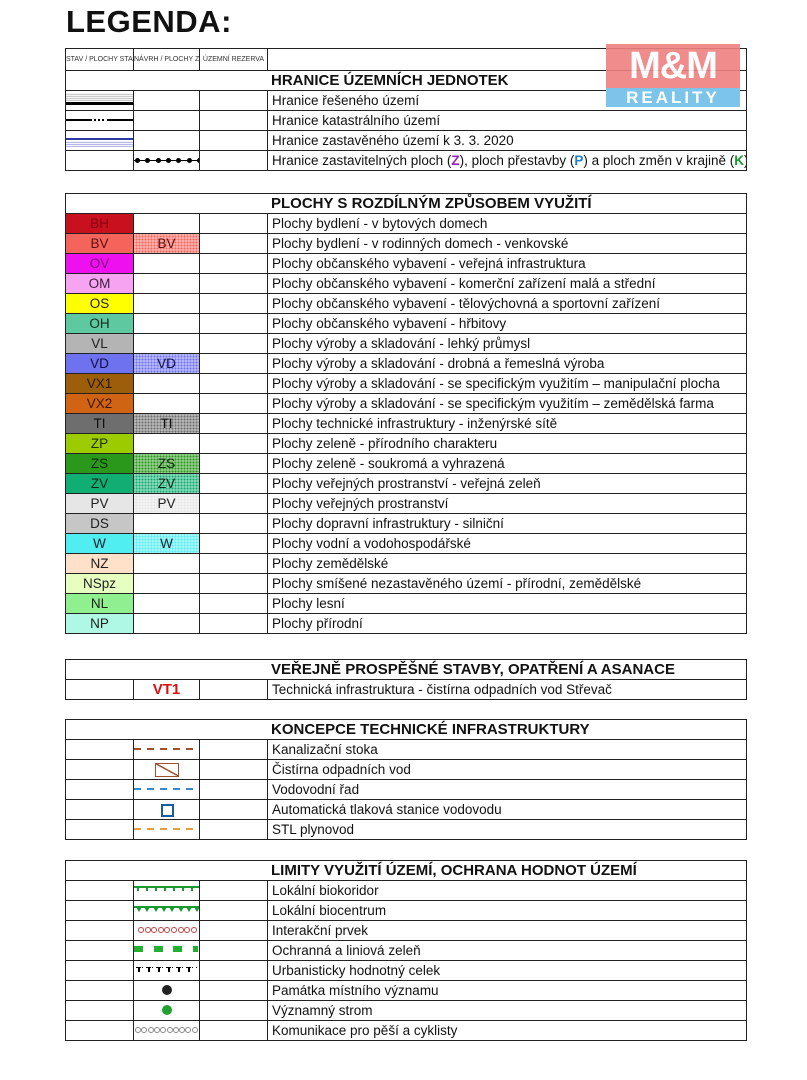 The height and width of the screenshot is (1080, 807). I want to click on legend-description: Plochy zeleně - přírodního charakteru, so click(507, 443).